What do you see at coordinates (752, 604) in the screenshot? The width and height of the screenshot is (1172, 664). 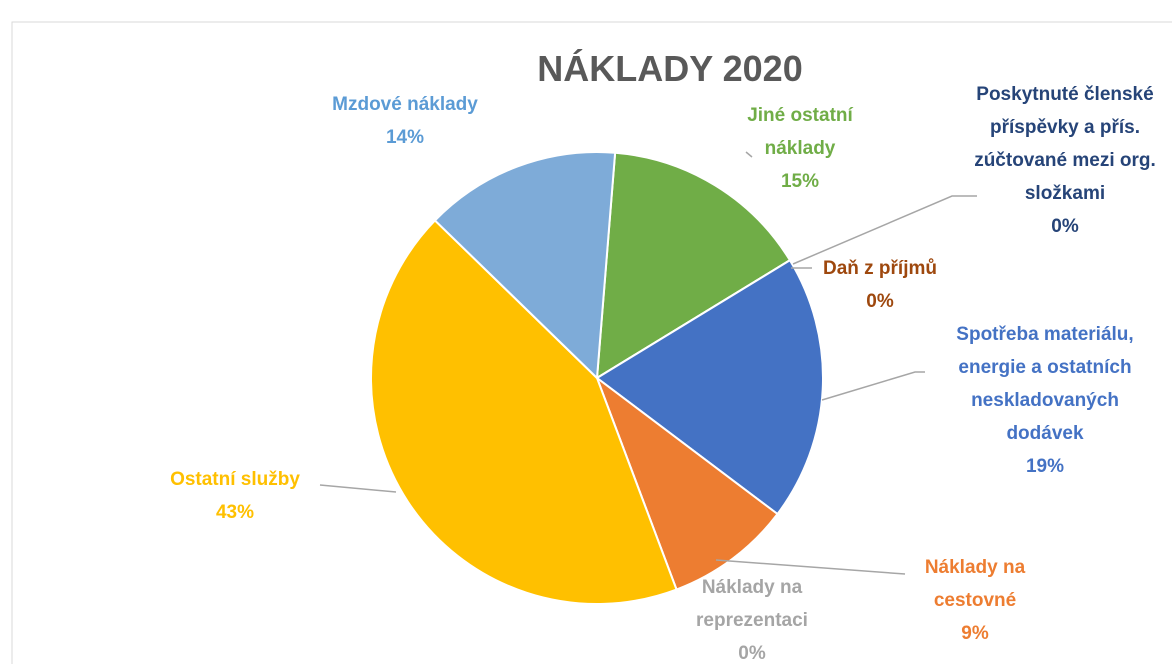 I see `category-label: Náklady na reprezentaci` at bounding box center [752, 604].